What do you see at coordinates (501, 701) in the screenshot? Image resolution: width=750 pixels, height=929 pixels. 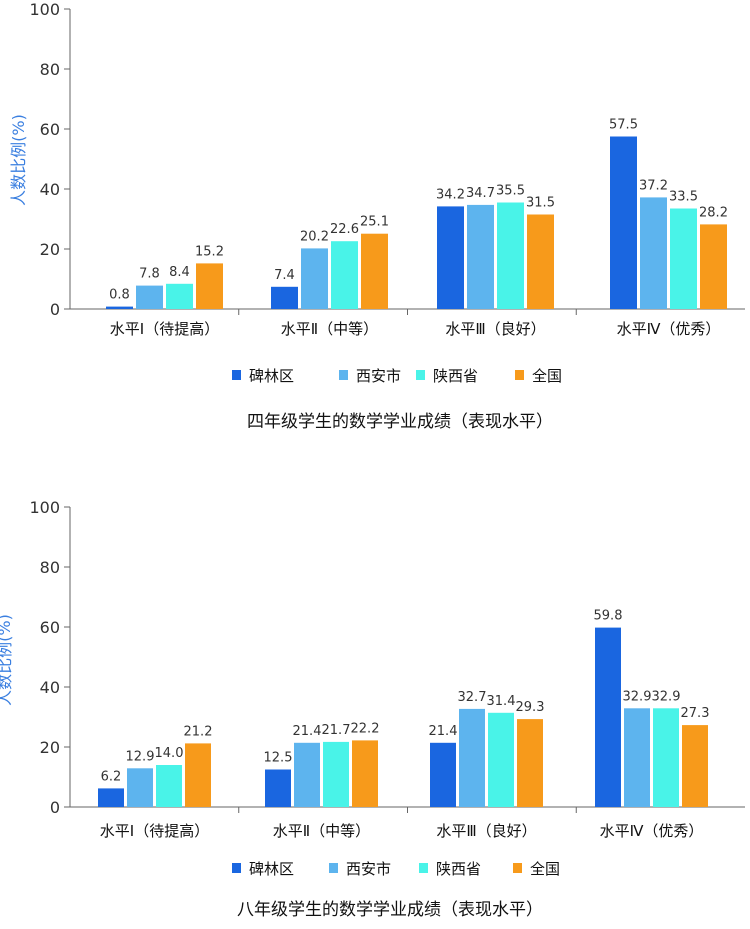 I see `bar-value-label: 31.4` at bounding box center [501, 701].